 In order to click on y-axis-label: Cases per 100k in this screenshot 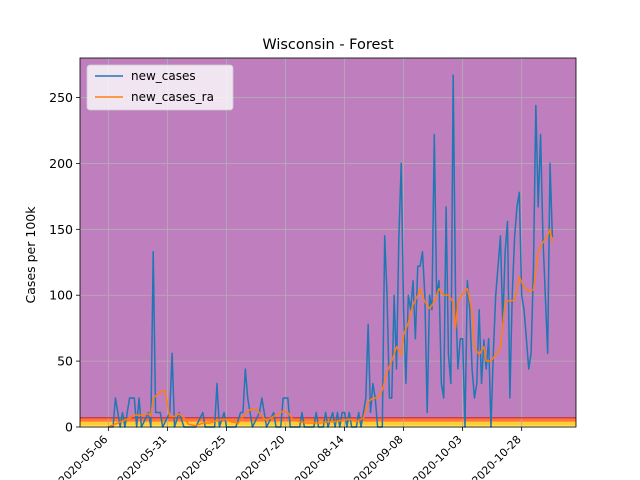, I will do `click(30, 255)`.